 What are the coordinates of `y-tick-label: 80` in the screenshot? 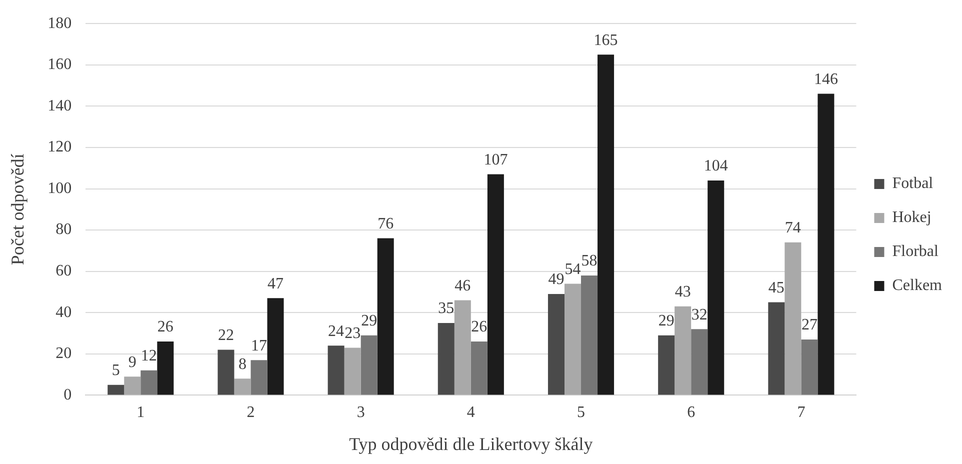 It's located at (64, 229).